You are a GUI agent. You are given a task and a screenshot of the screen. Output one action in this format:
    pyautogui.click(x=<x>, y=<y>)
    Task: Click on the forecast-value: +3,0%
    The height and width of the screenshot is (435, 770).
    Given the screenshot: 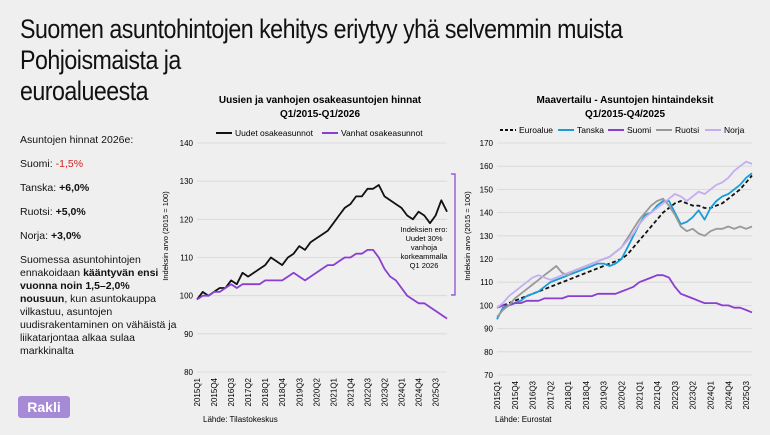 What is the action you would take?
    pyautogui.click(x=66, y=236)
    